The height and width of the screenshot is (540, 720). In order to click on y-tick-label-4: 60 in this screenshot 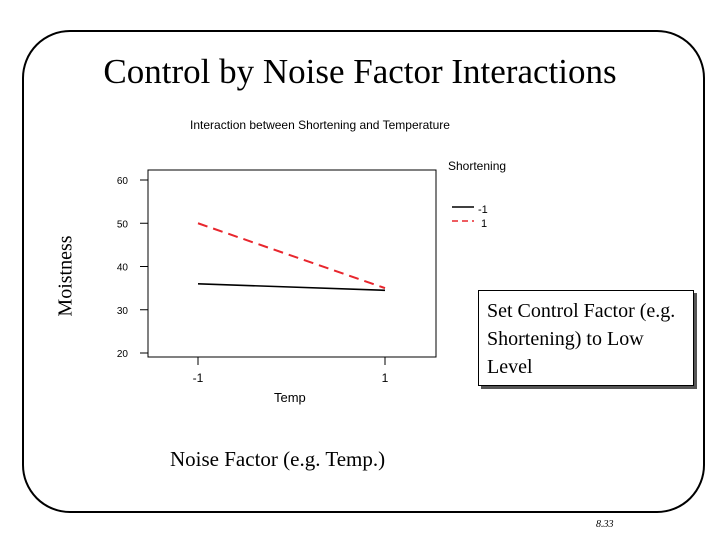, I will do `click(123, 181)`.